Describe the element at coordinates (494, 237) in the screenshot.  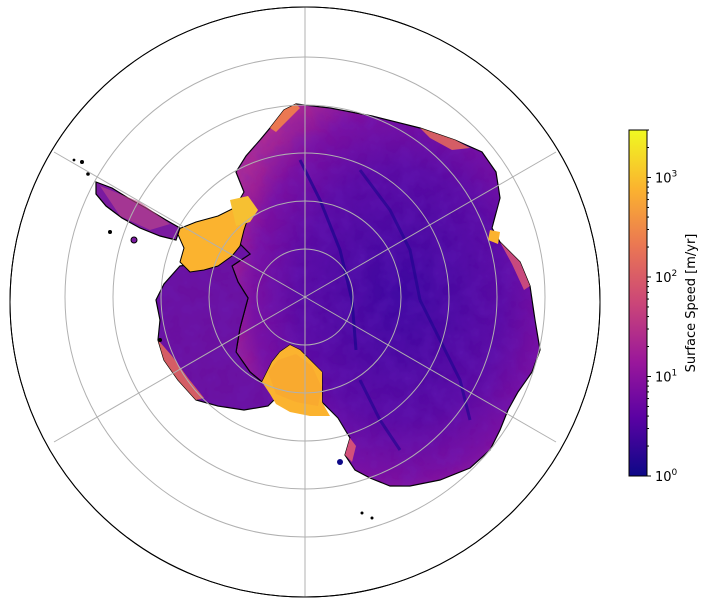
I see `amery-ice-shelf` at that location.